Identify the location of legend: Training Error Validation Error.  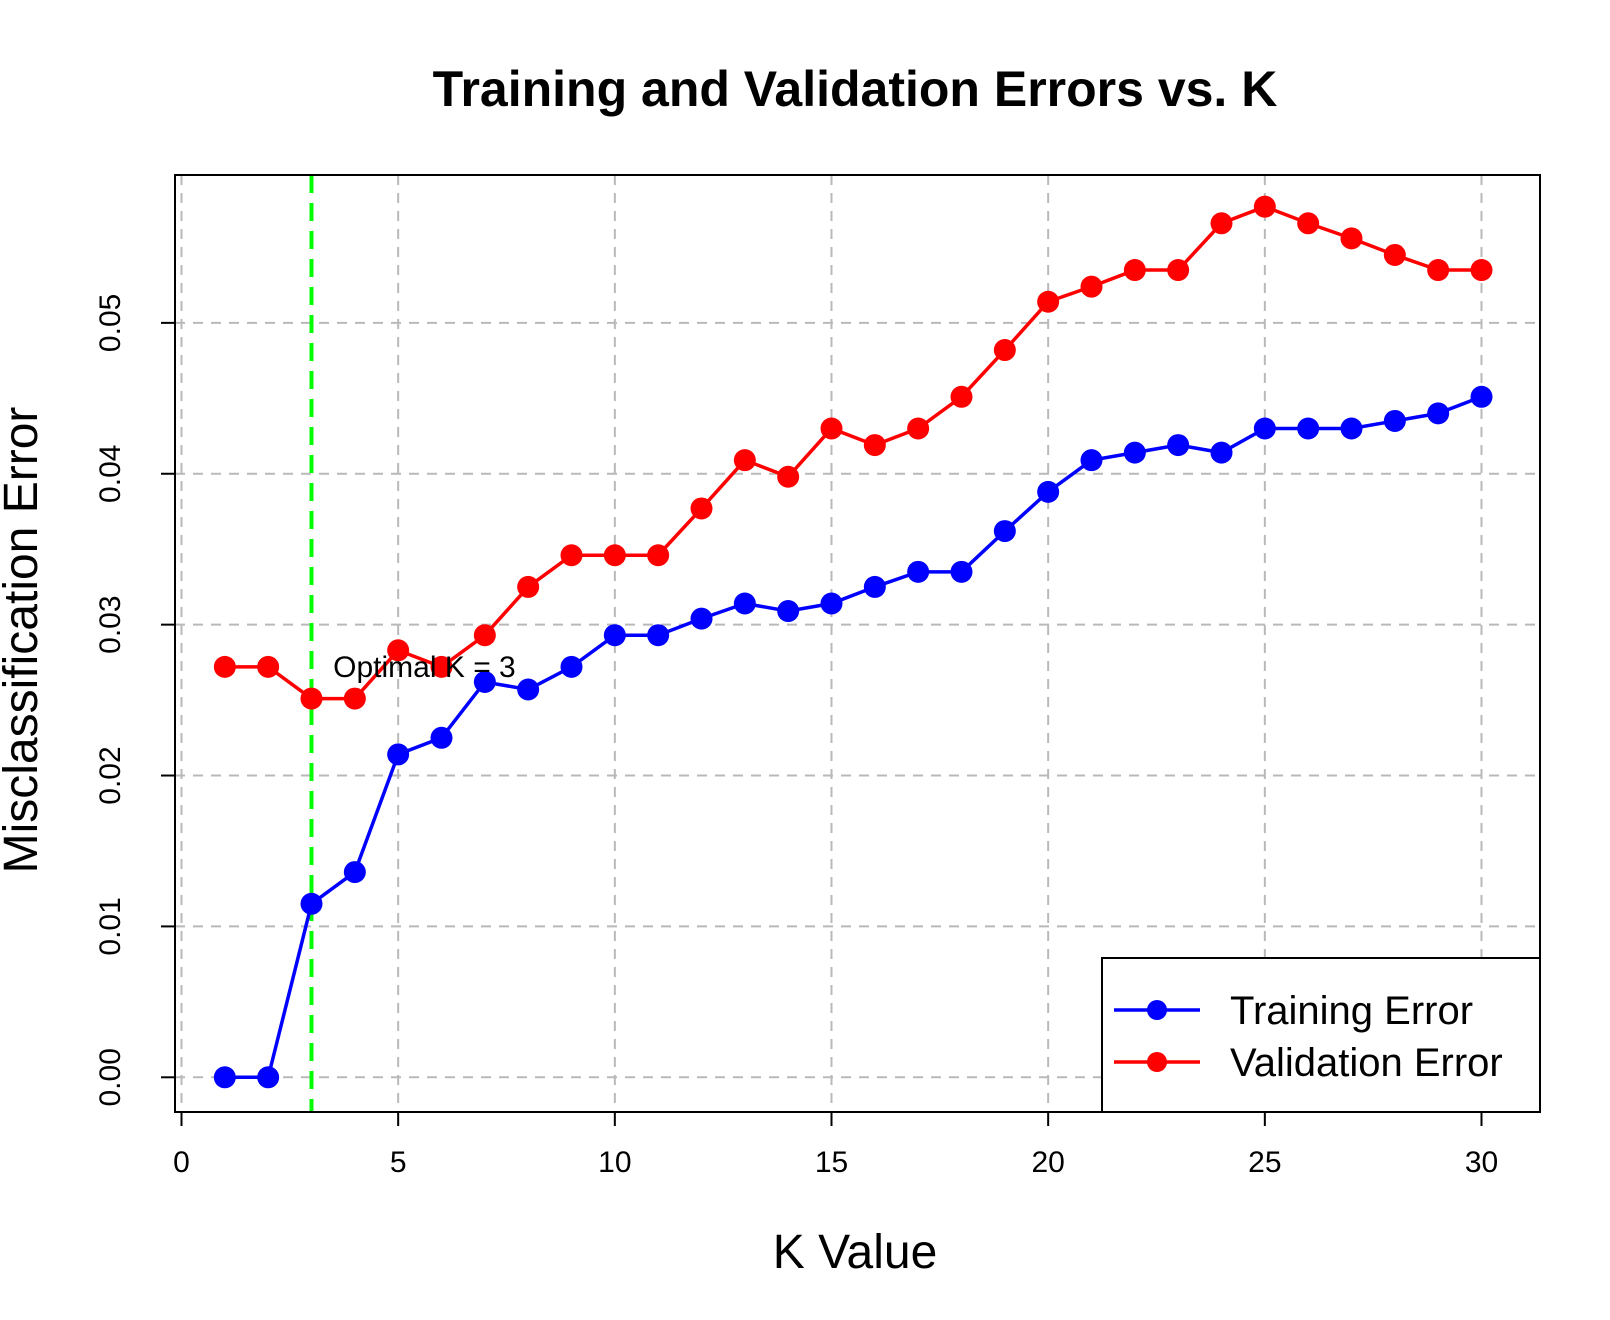
(1321, 1035).